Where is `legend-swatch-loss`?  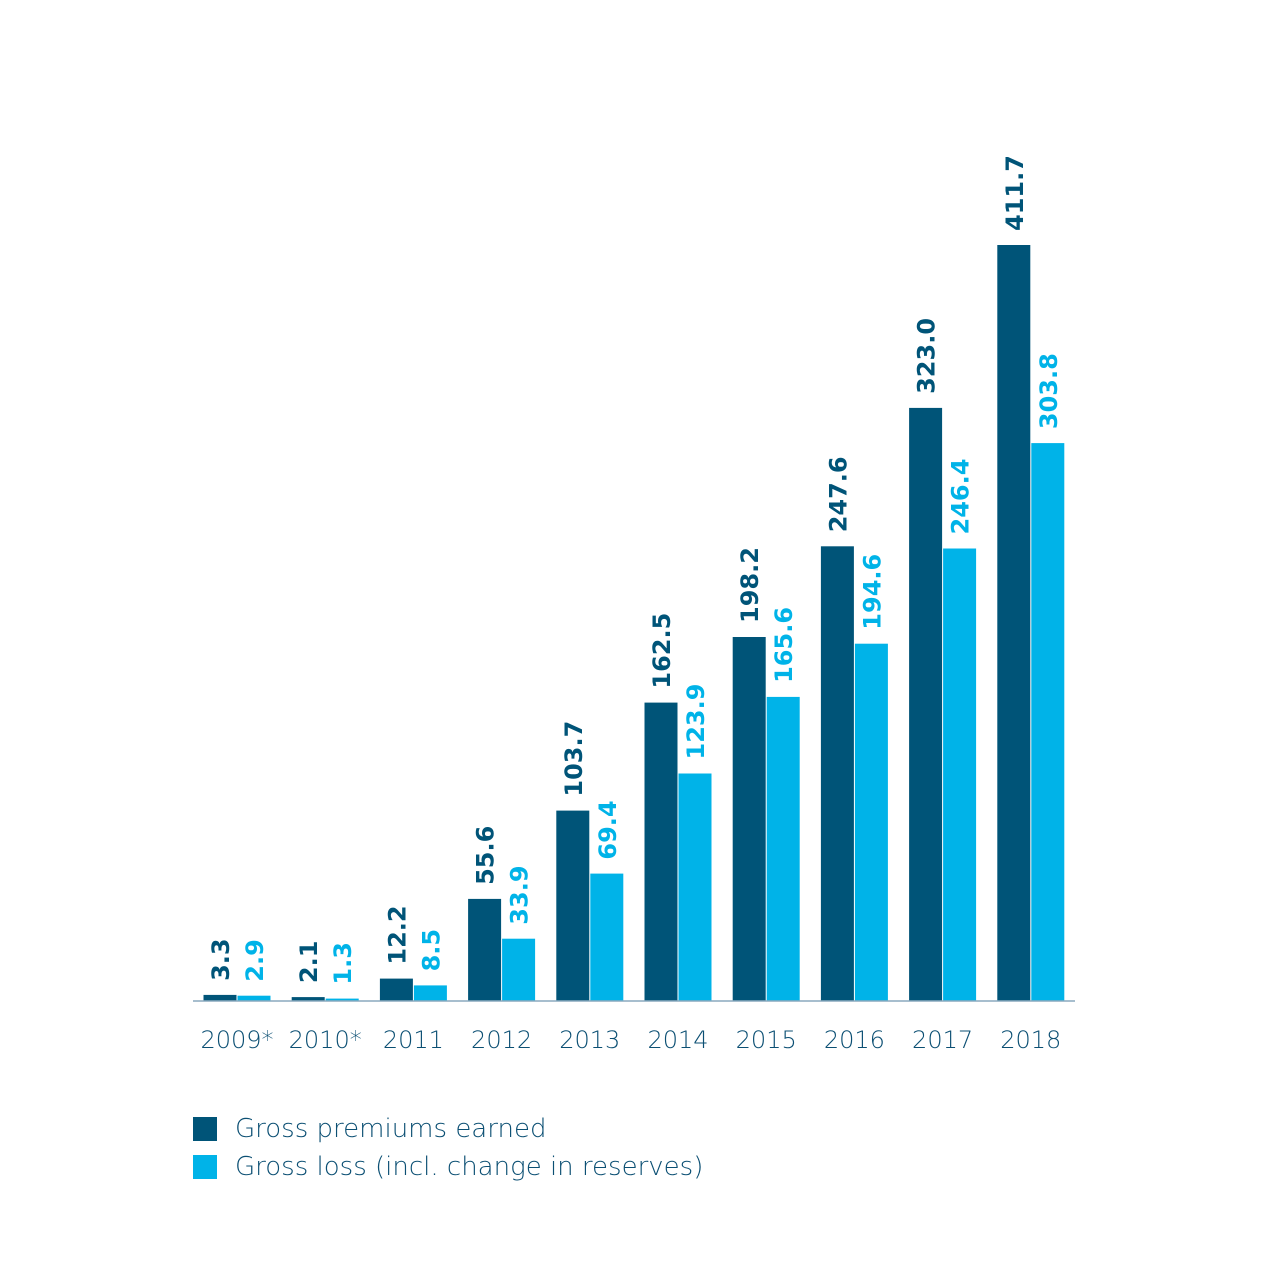
legend-swatch-loss is located at coordinates (205, 1167).